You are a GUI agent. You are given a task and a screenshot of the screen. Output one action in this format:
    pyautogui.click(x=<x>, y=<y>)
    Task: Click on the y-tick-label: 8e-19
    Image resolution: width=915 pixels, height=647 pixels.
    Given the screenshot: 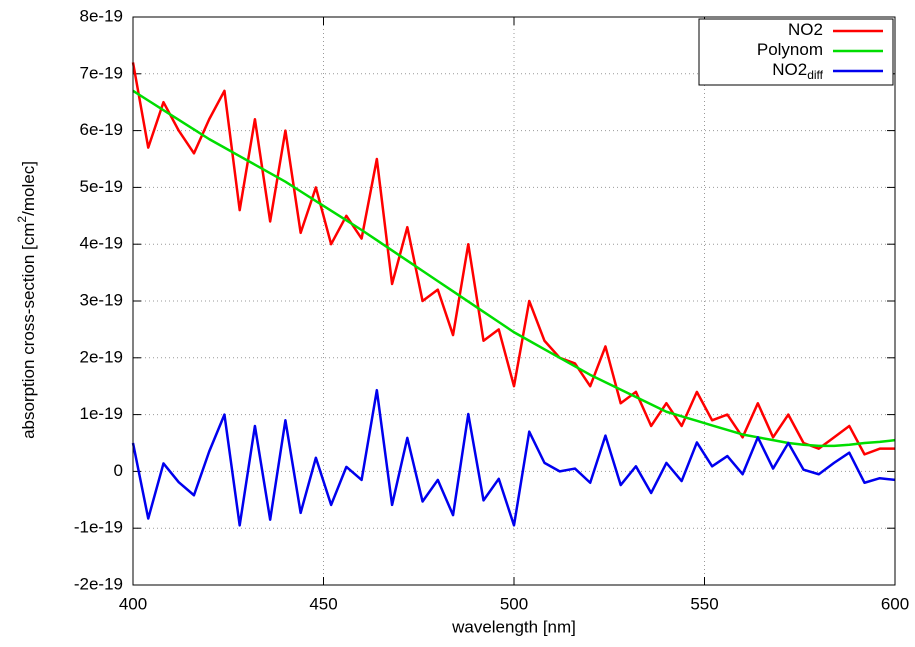 What is the action you would take?
    pyautogui.click(x=101, y=15)
    